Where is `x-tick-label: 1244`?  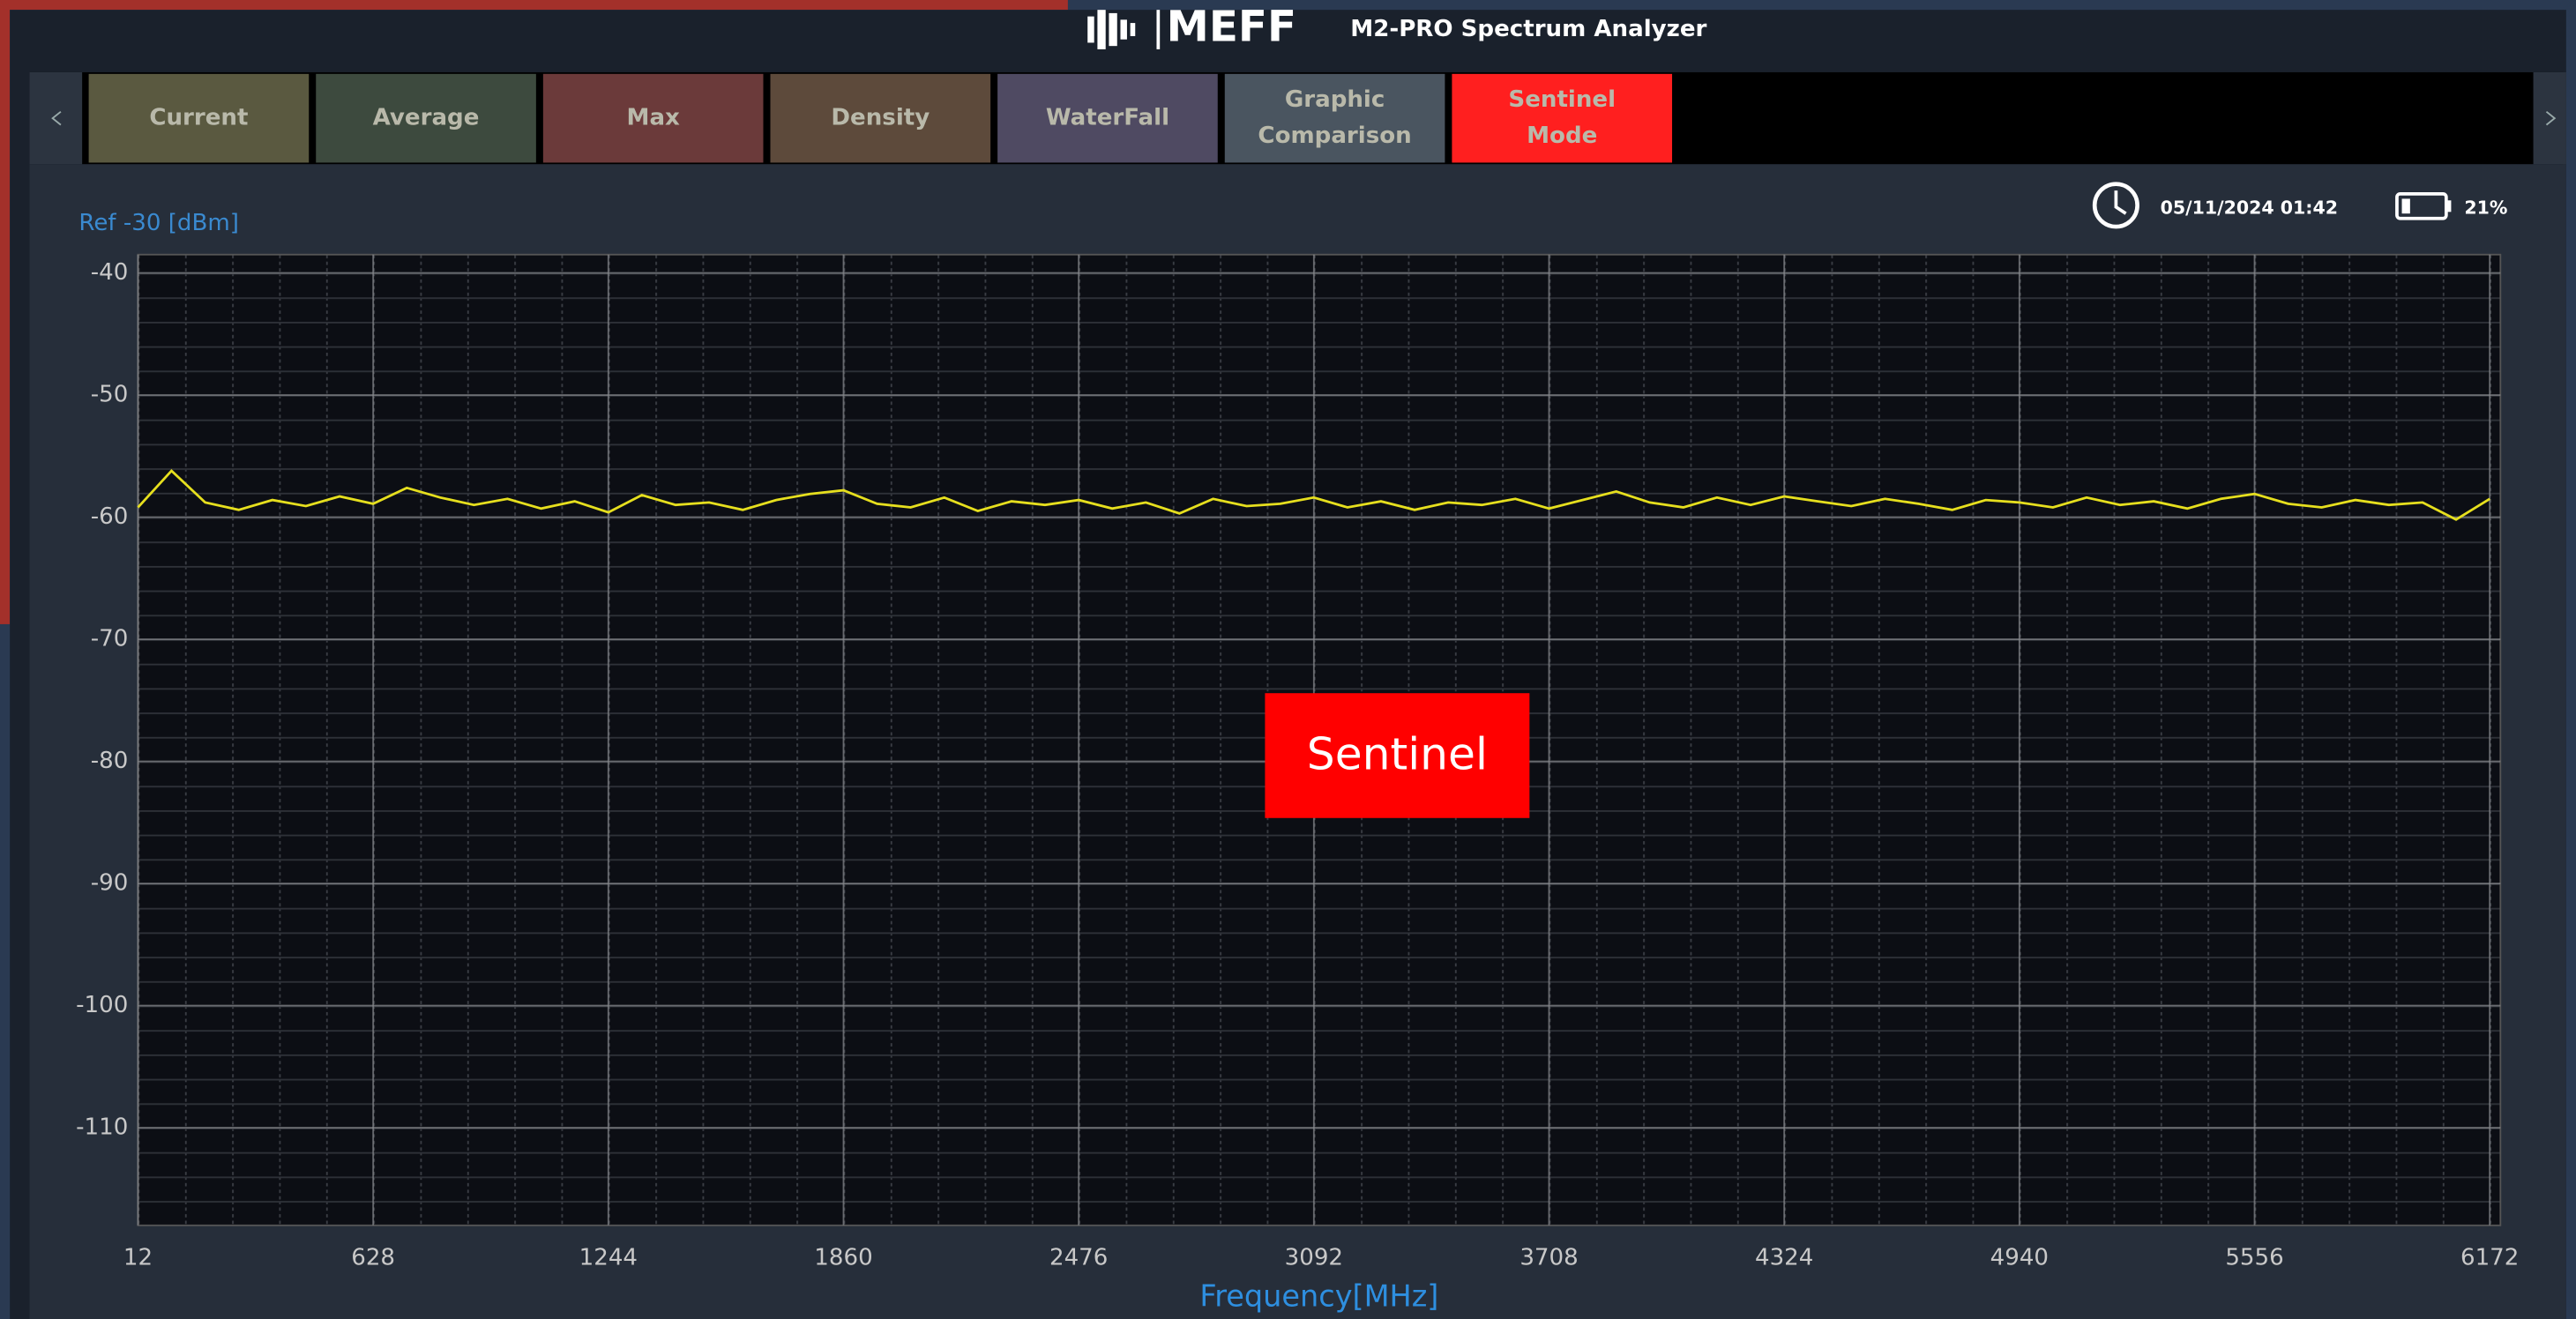 x-tick-label: 1244 is located at coordinates (608, 1258).